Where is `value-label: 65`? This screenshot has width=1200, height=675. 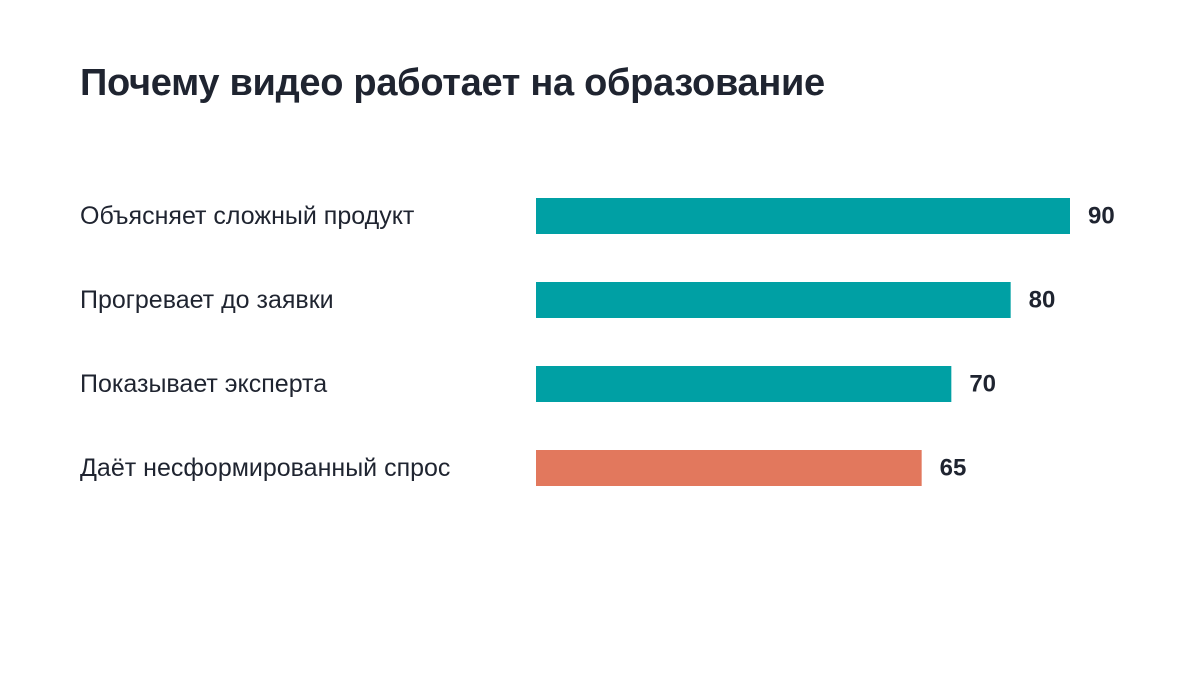
value-label: 65 is located at coordinates (953, 468).